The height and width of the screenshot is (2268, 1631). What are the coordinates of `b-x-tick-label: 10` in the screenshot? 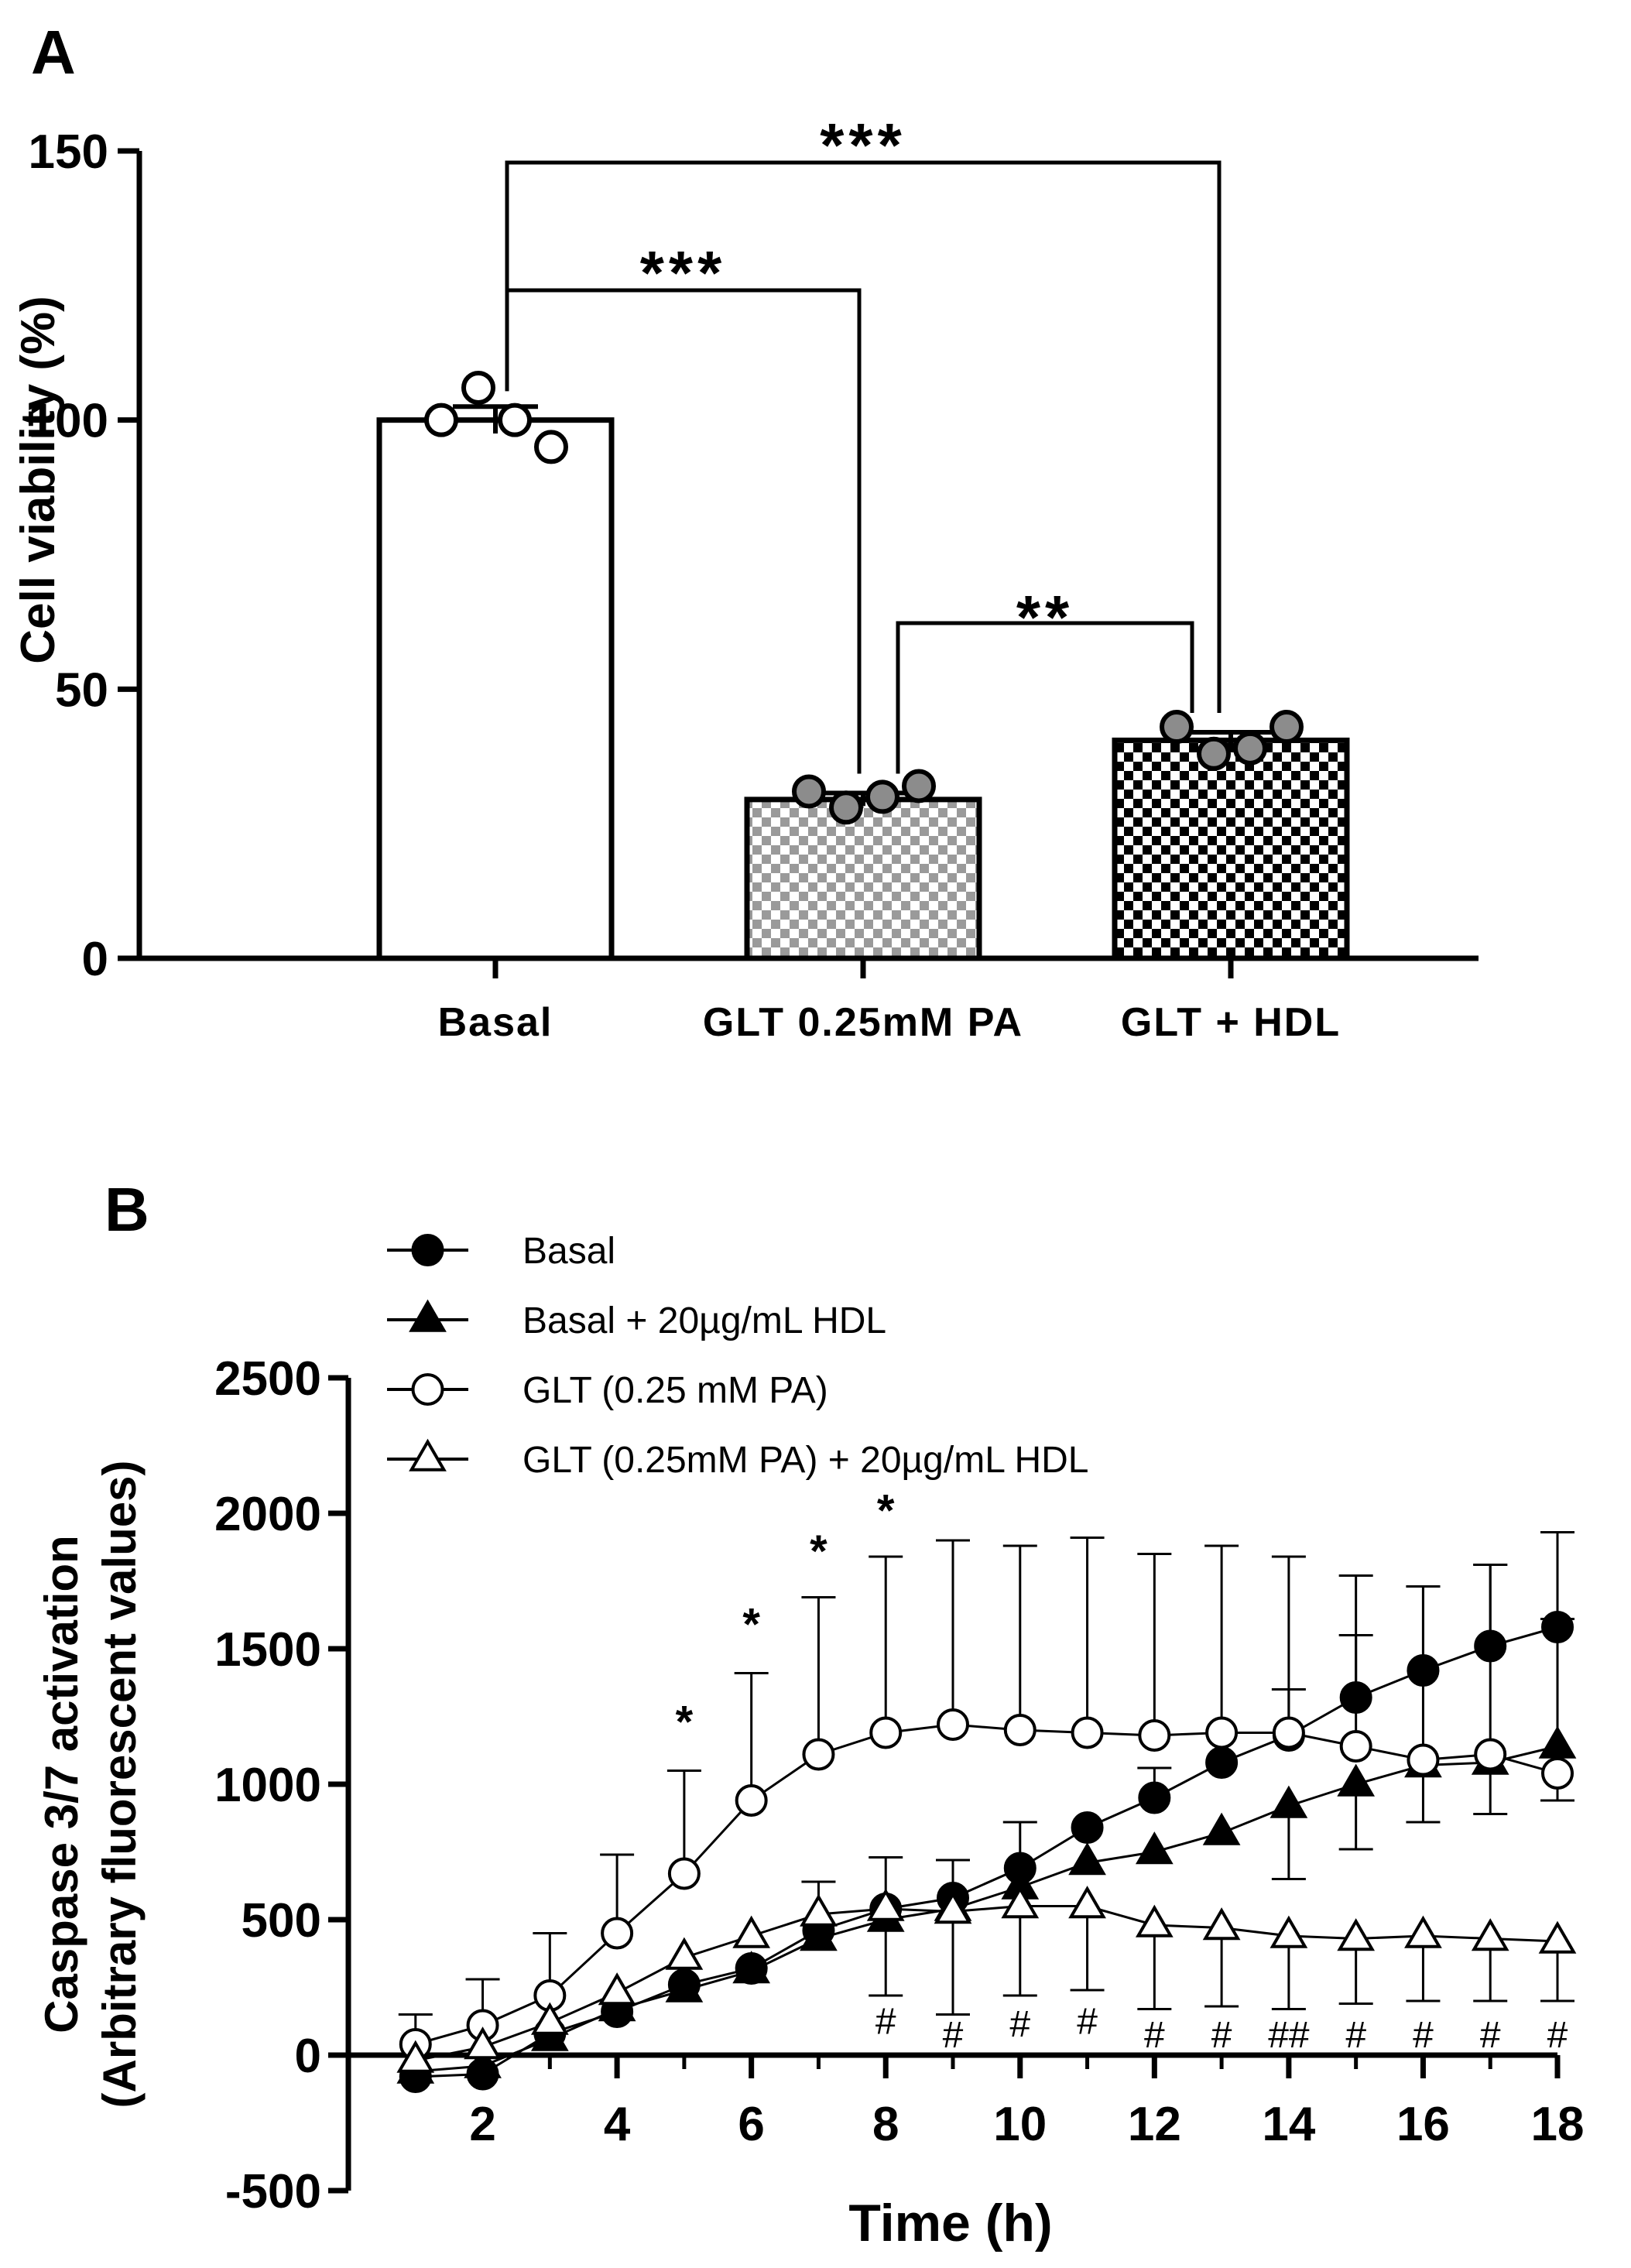 It's located at (1020, 2124).